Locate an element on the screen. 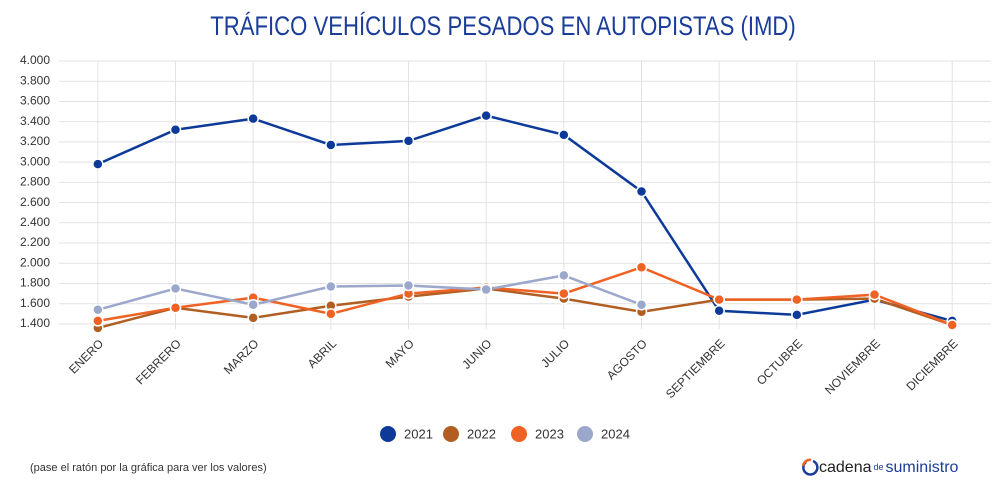  x-tick-label: JUNIO is located at coordinates (476, 353).